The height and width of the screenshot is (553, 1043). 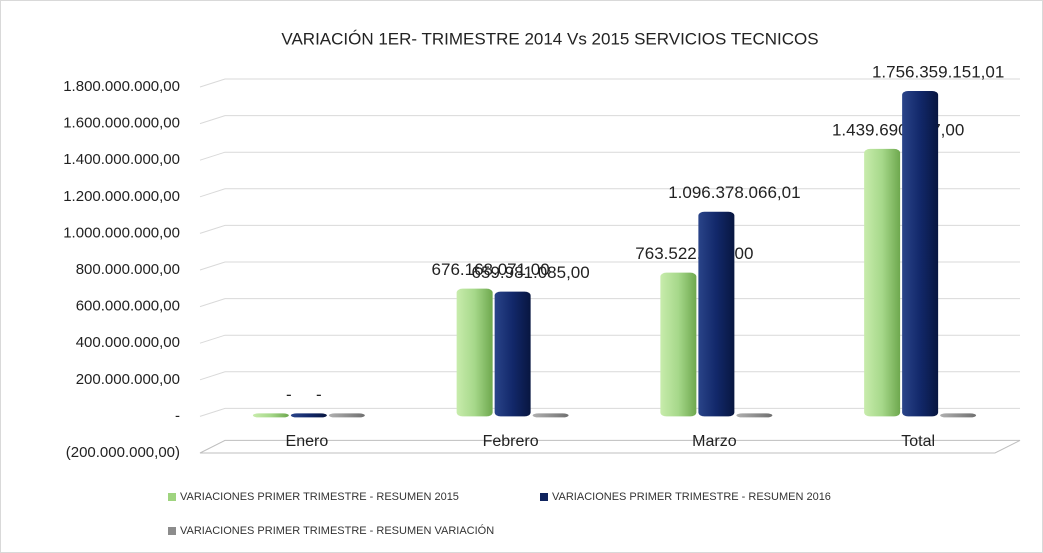 What do you see at coordinates (121, 232) in the screenshot?
I see `y-tick-label: 1.000.000.000,00` at bounding box center [121, 232].